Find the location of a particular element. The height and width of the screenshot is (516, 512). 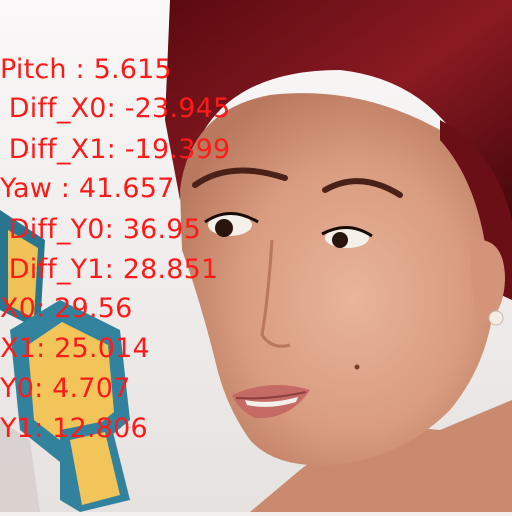

pitch-readout: Pitch : 5.615 is located at coordinates (86, 69).